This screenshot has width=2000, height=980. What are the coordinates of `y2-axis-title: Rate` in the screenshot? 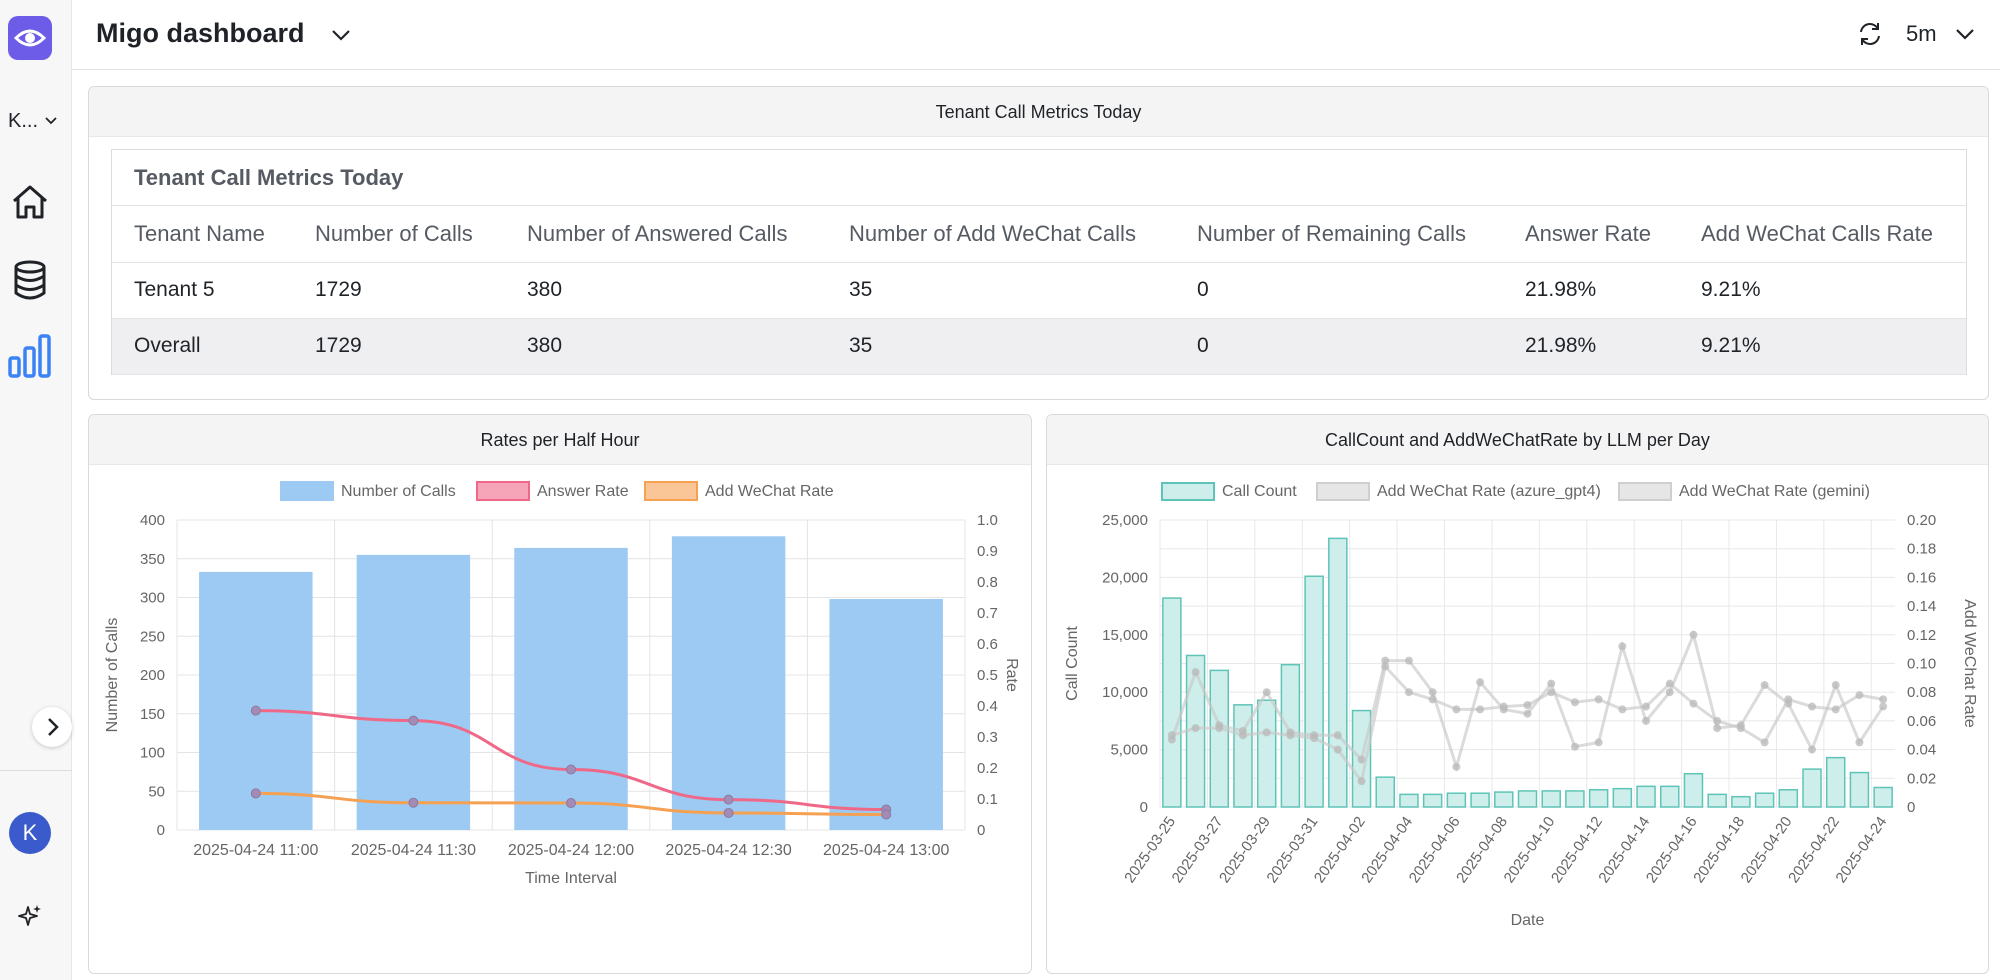 It's located at (1011, 675).